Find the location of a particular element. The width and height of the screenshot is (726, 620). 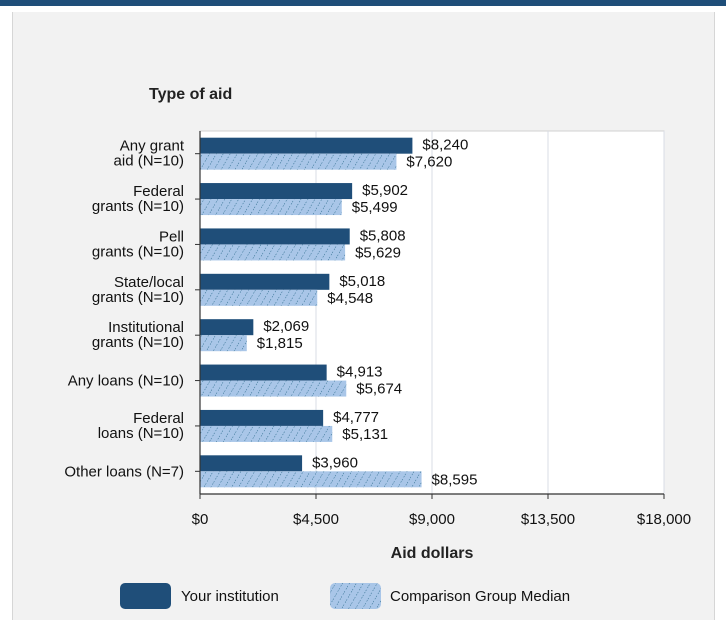

x-tick-label: $18,000 is located at coordinates (664, 519).